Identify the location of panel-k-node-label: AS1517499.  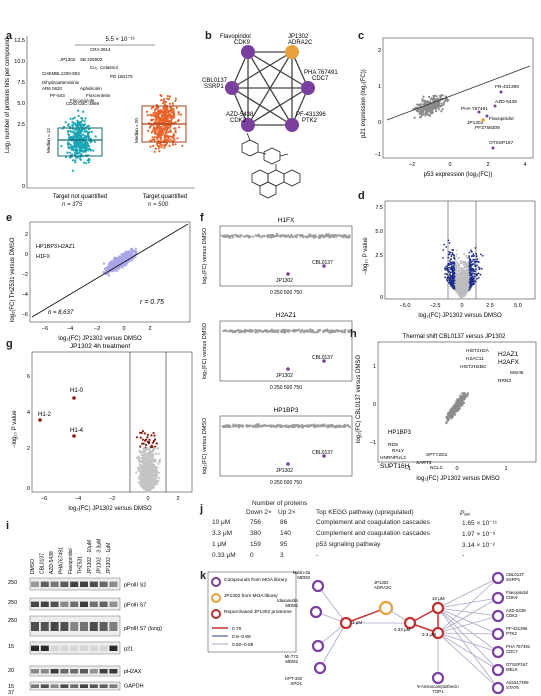
(517, 682).